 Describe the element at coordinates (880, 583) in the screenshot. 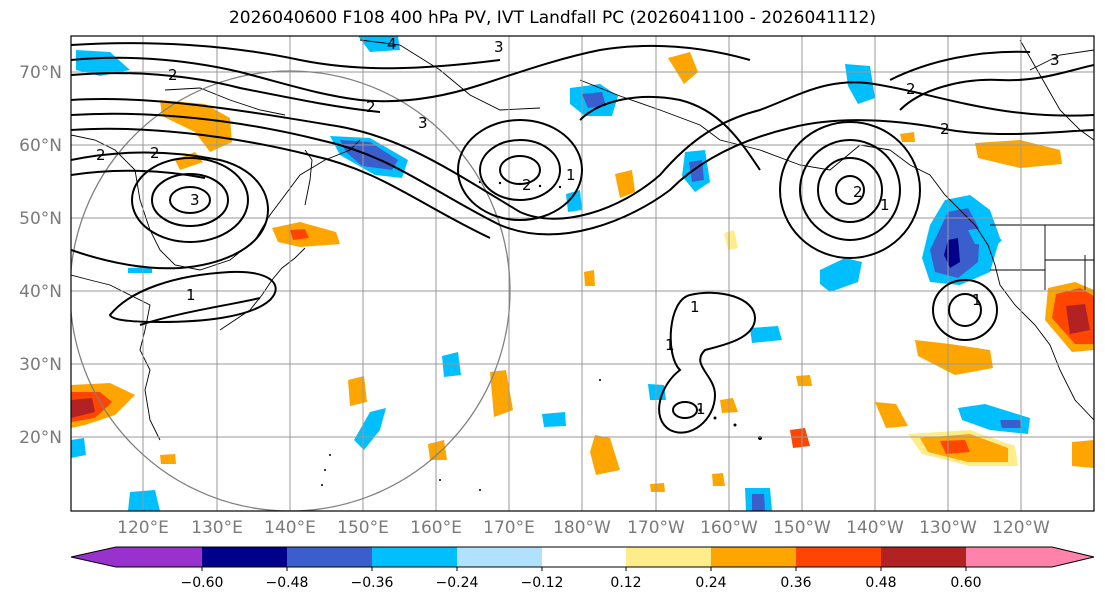

I see `colorbar-tick-label: 0.48` at that location.